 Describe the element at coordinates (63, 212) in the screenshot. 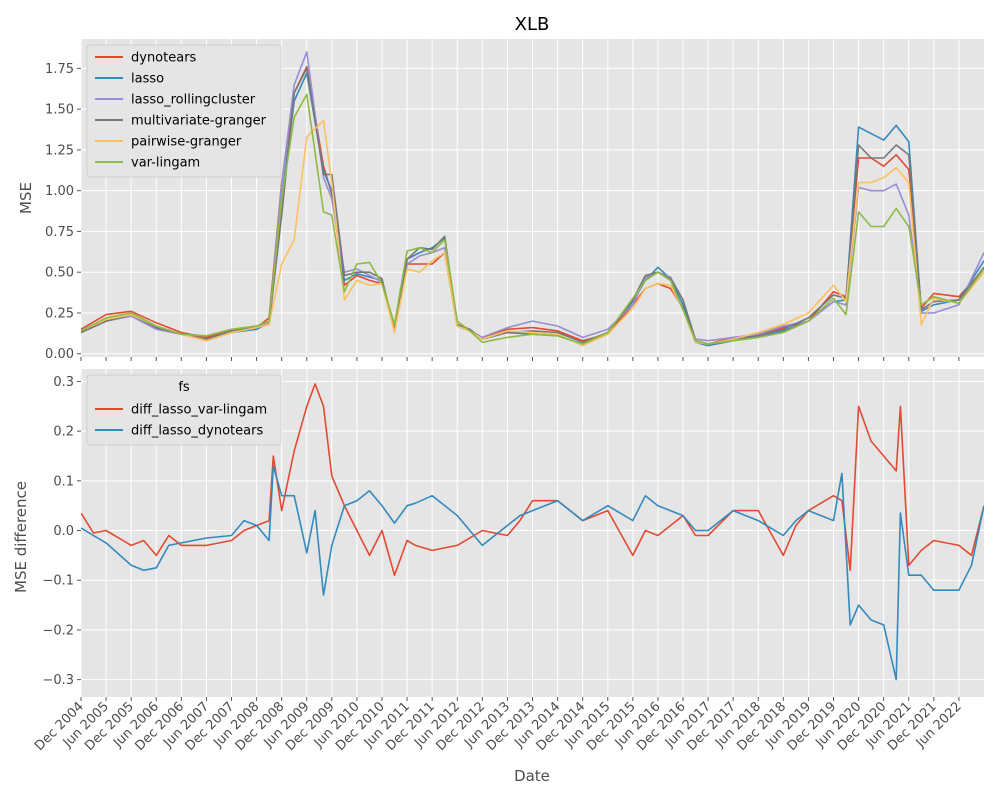

I see `top-panel-y-ticks: 0.00 0.25 0.50 0.75 1.00 1.25 1.50 1.75` at that location.